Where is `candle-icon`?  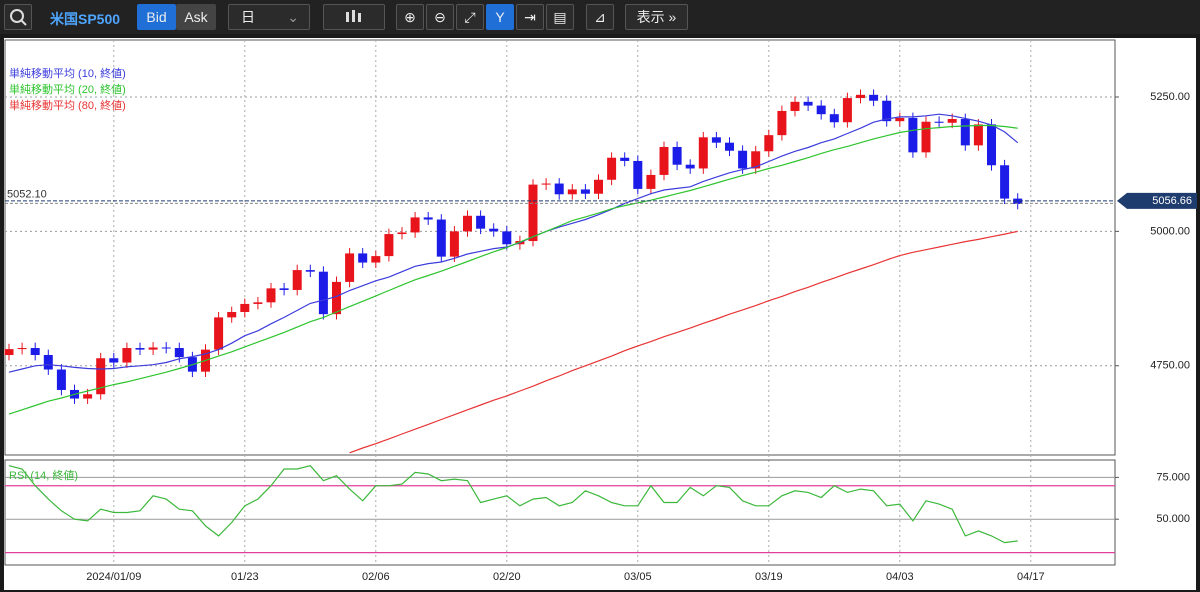
candle-icon is located at coordinates (353, 16).